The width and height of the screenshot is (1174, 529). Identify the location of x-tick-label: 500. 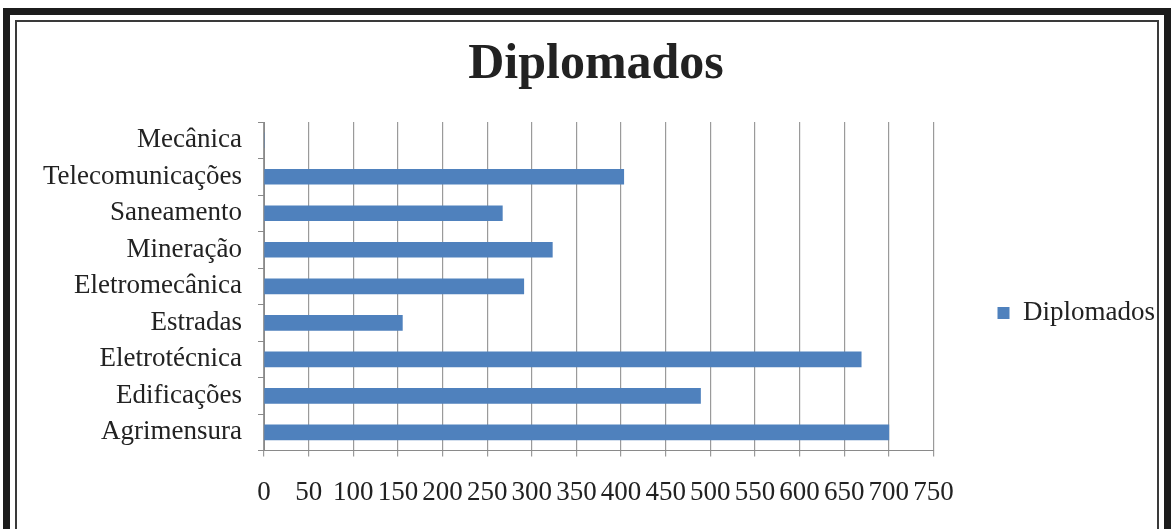
(710, 490).